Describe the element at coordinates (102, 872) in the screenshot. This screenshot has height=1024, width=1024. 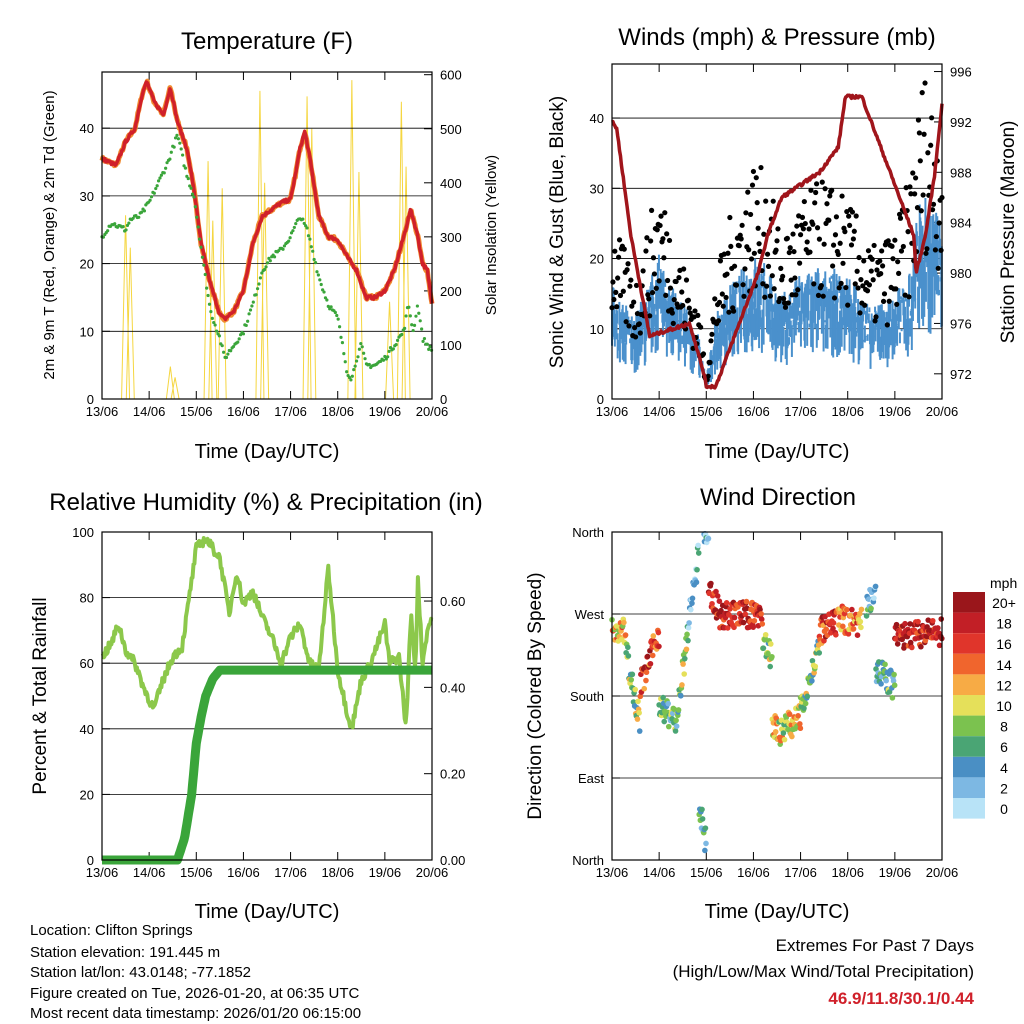
I see `x-tick-label: 13/06` at that location.